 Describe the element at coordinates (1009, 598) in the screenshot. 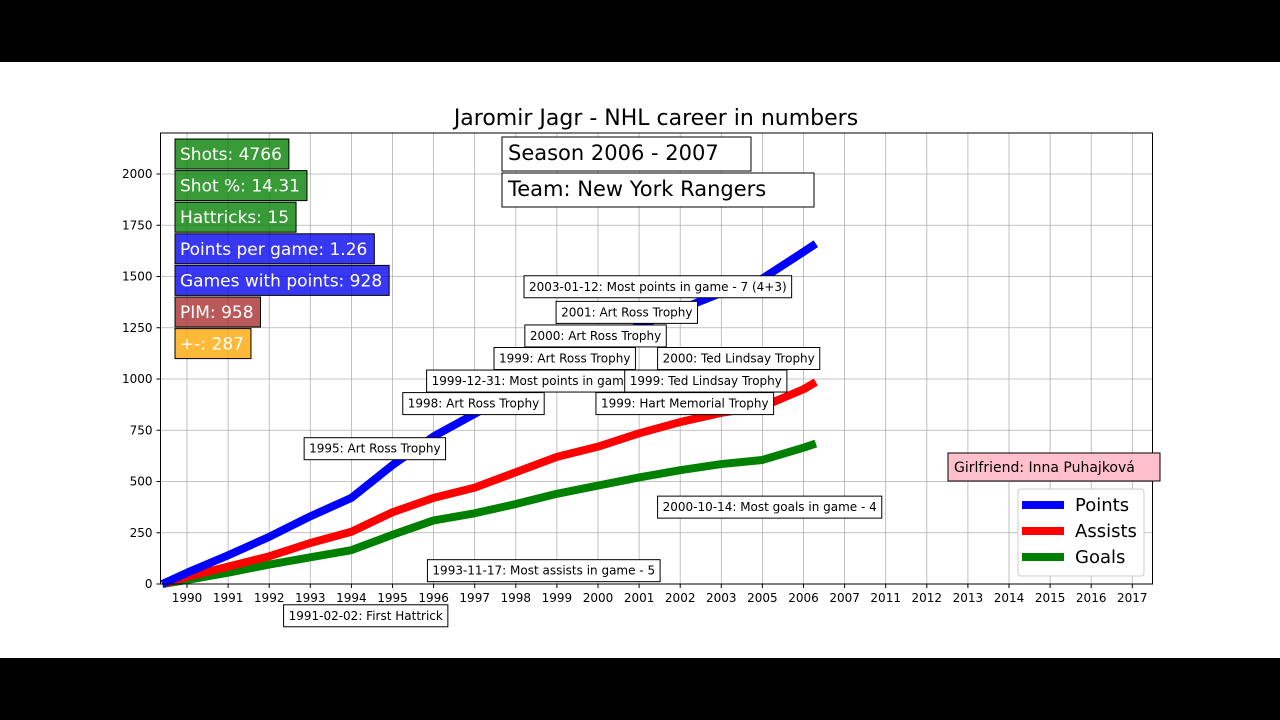

I see `x-tick-label: 2014` at that location.